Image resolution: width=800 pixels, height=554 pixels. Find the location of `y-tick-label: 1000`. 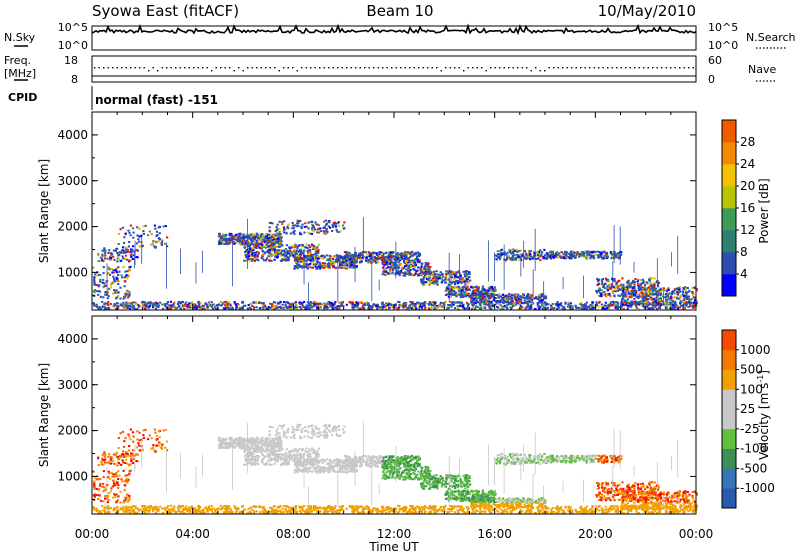

y-tick-label: 1000 is located at coordinates (72, 272).